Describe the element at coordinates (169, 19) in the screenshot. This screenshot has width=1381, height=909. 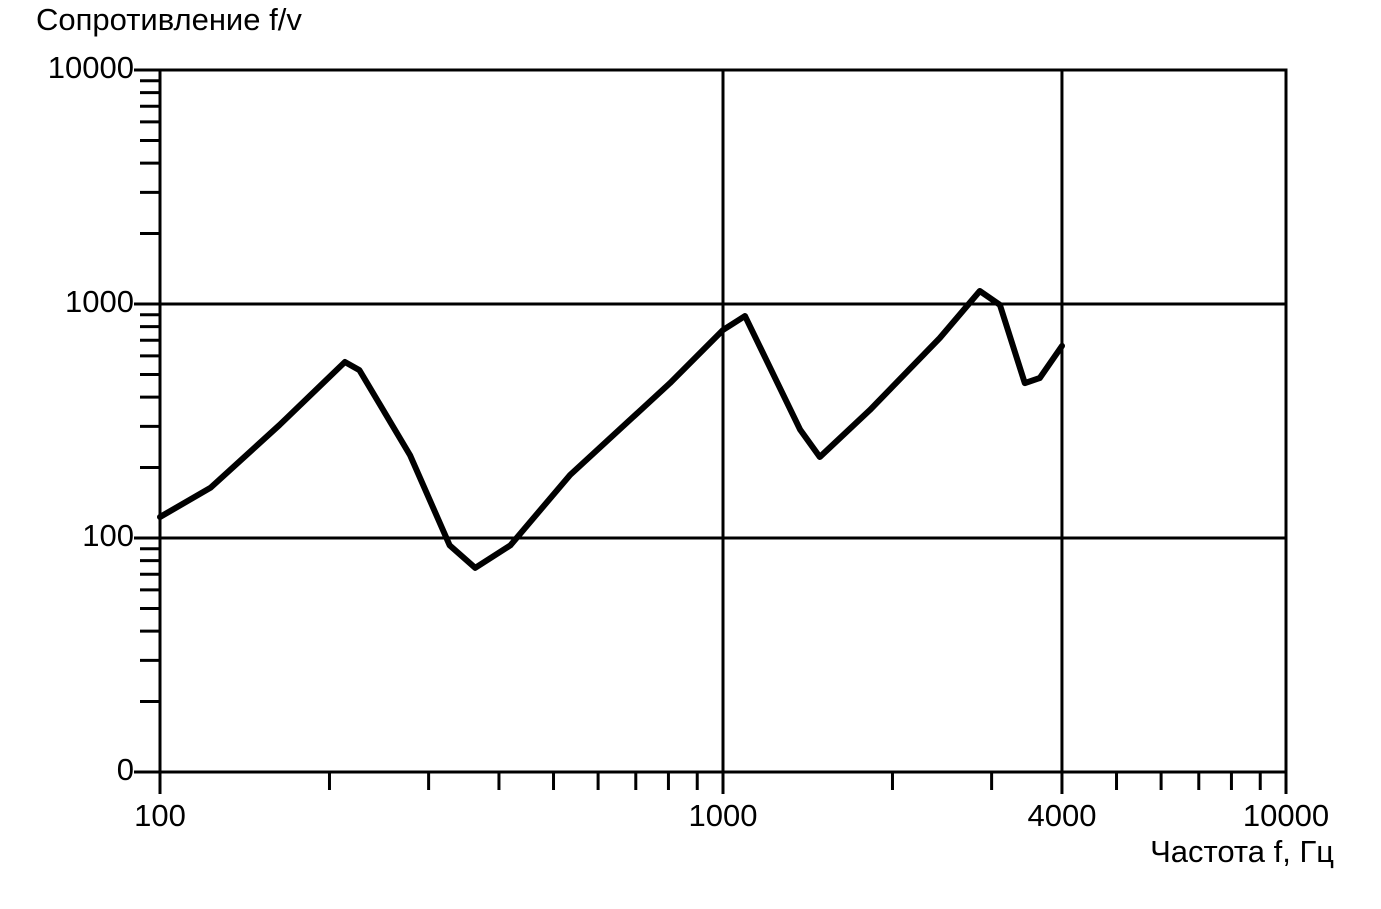
I see `chart-title: Сопротивление f/v` at that location.